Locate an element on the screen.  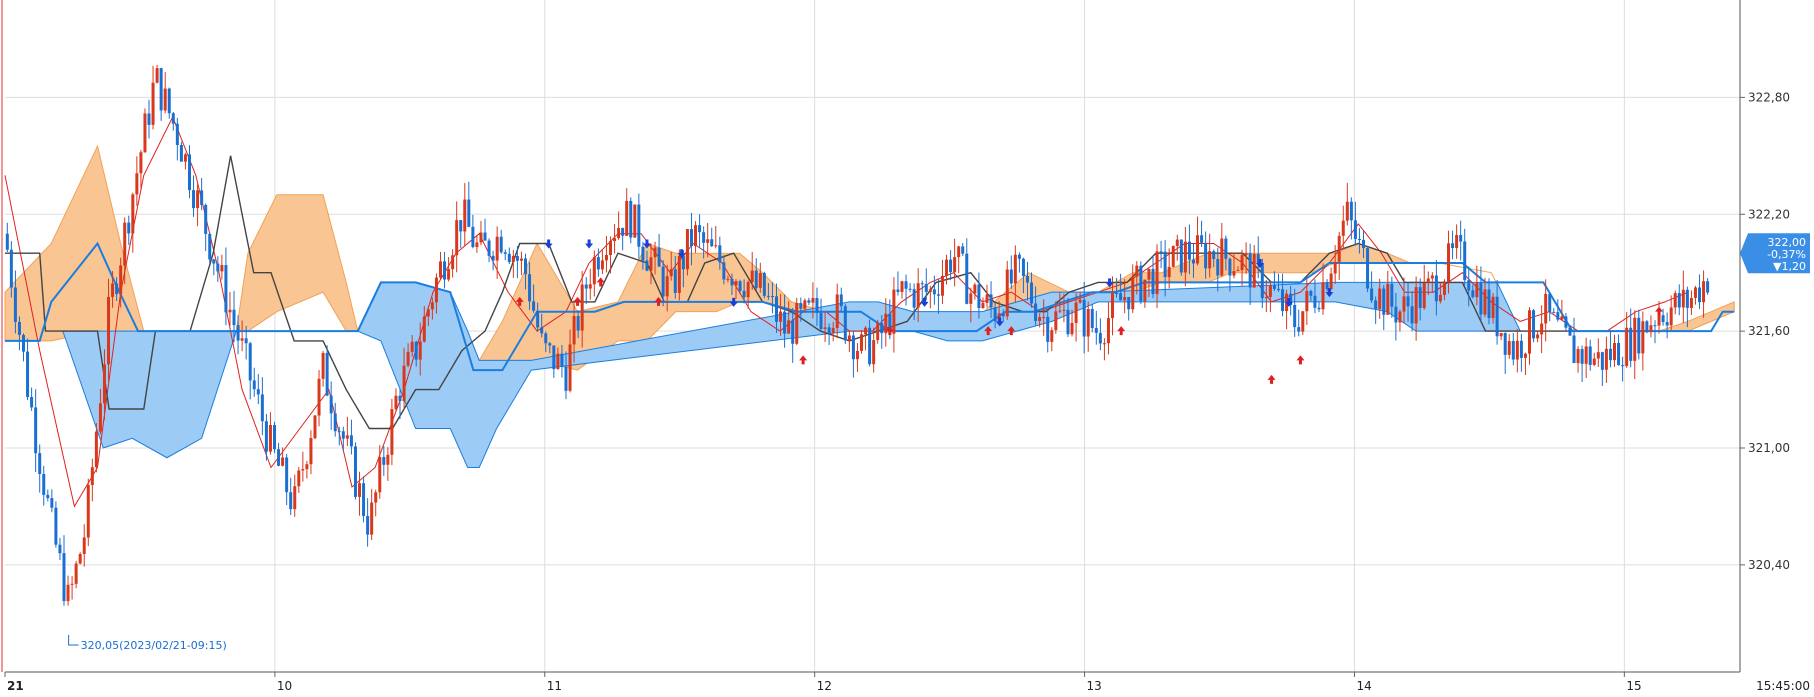
buy-signal-arrow is located at coordinates (988, 331).